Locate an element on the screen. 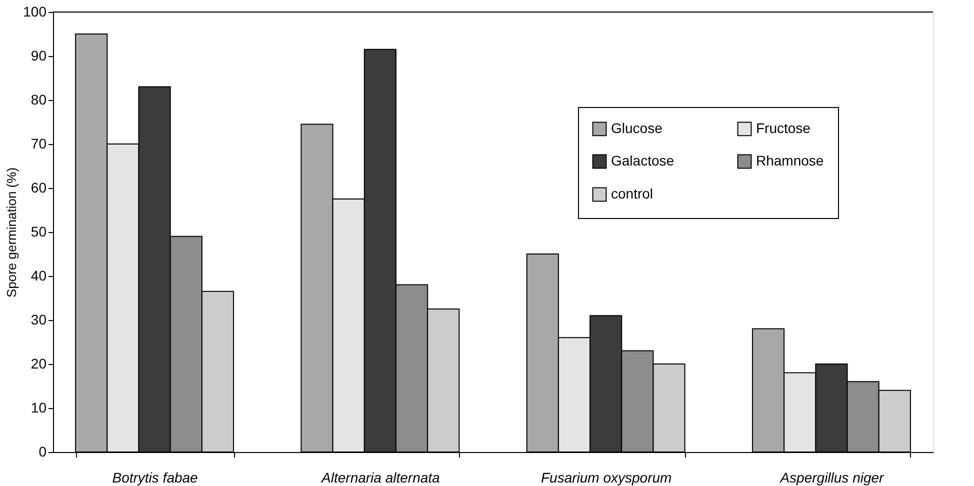 This screenshot has width=974, height=486. legend-label: control is located at coordinates (632, 194).